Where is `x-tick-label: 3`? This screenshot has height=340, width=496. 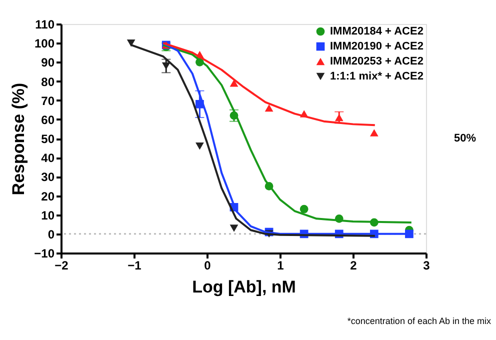
x-tick-label: 3 is located at coordinates (426, 265).